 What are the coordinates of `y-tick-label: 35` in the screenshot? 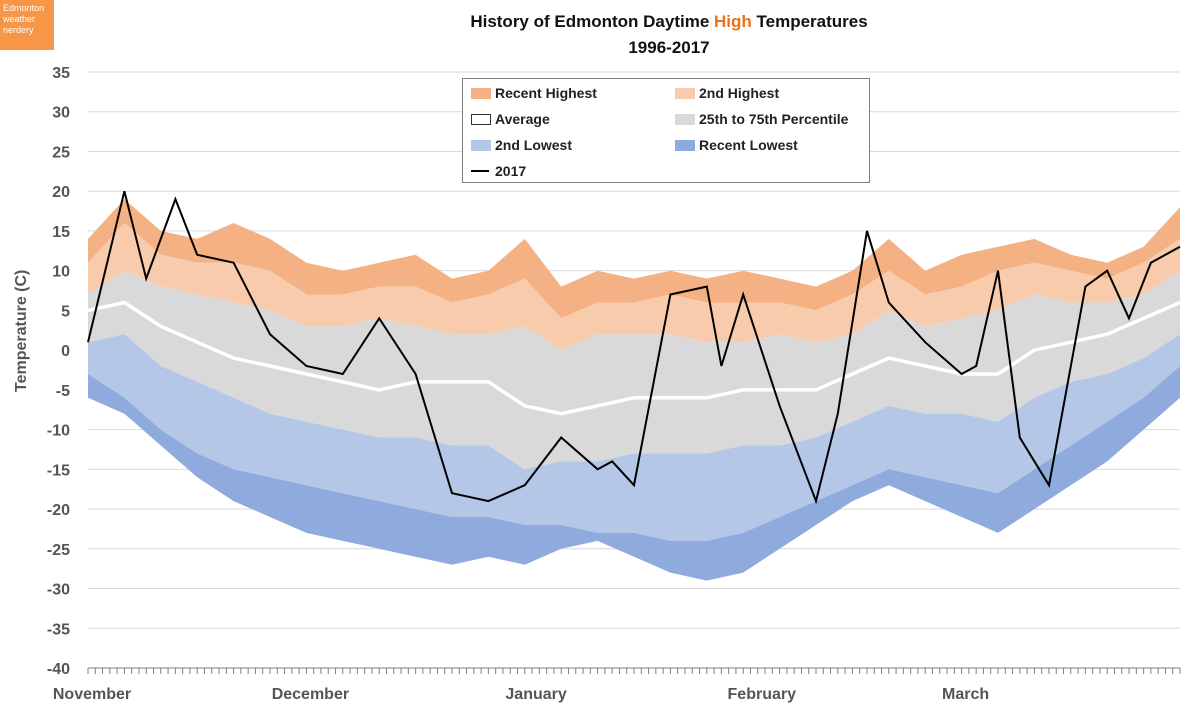 It's located at (61, 73).